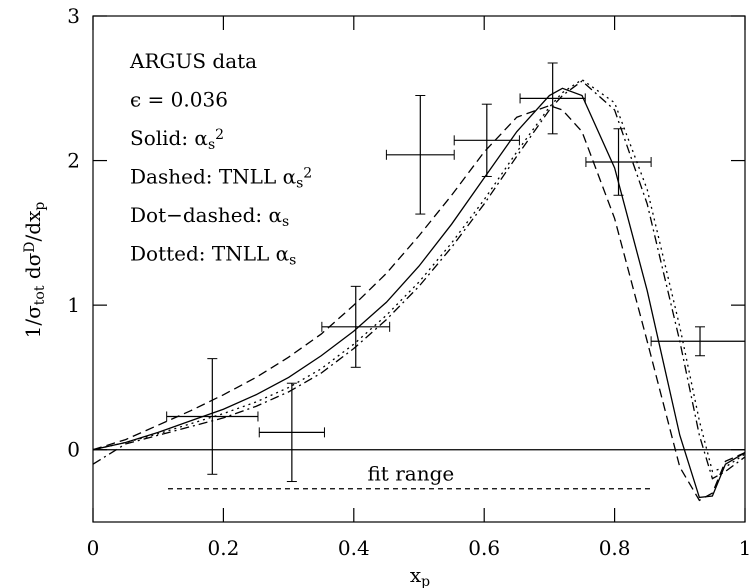 The image size is (749, 588). Describe the element at coordinates (169, 138) in the screenshot. I see `text-part: Solid: α` at that location.